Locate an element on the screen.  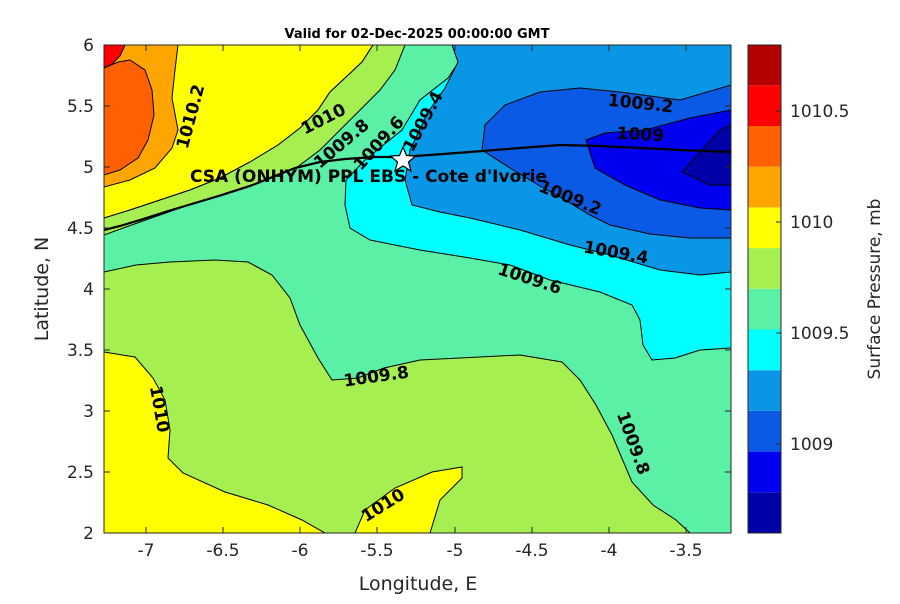
chart-title: Valid for 02-Dec-2025 00:00:00 GMT is located at coordinates (417, 34).